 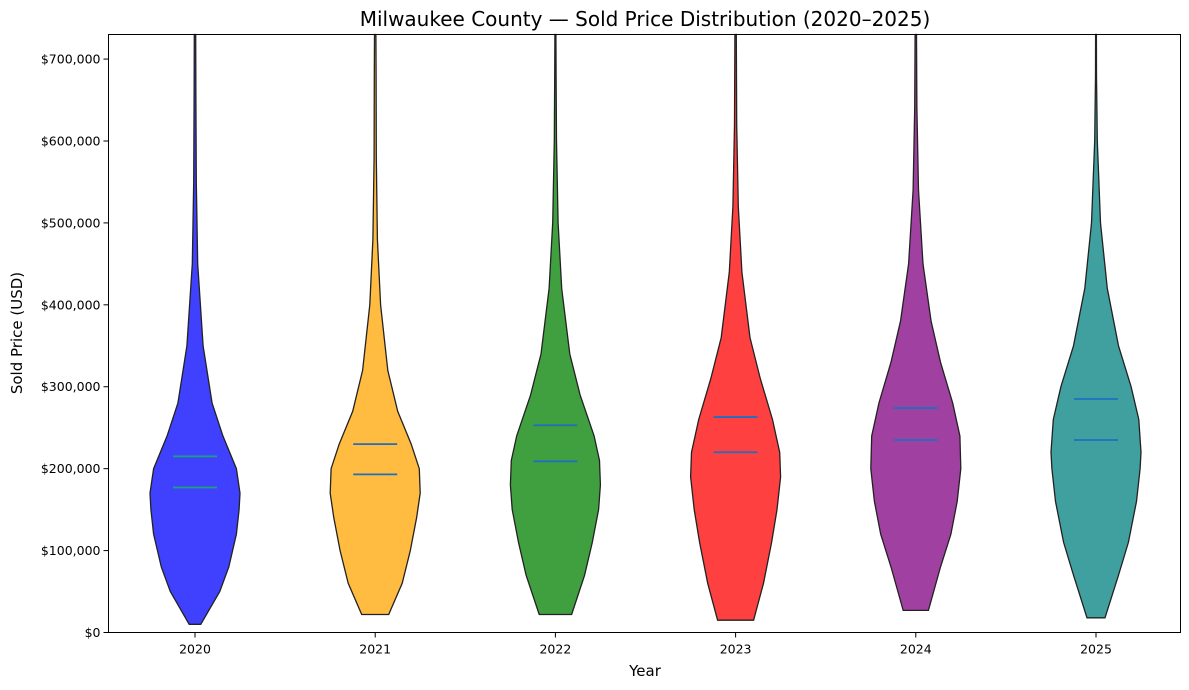 I want to click on y-tick-label: $0, so click(x=93, y=632).